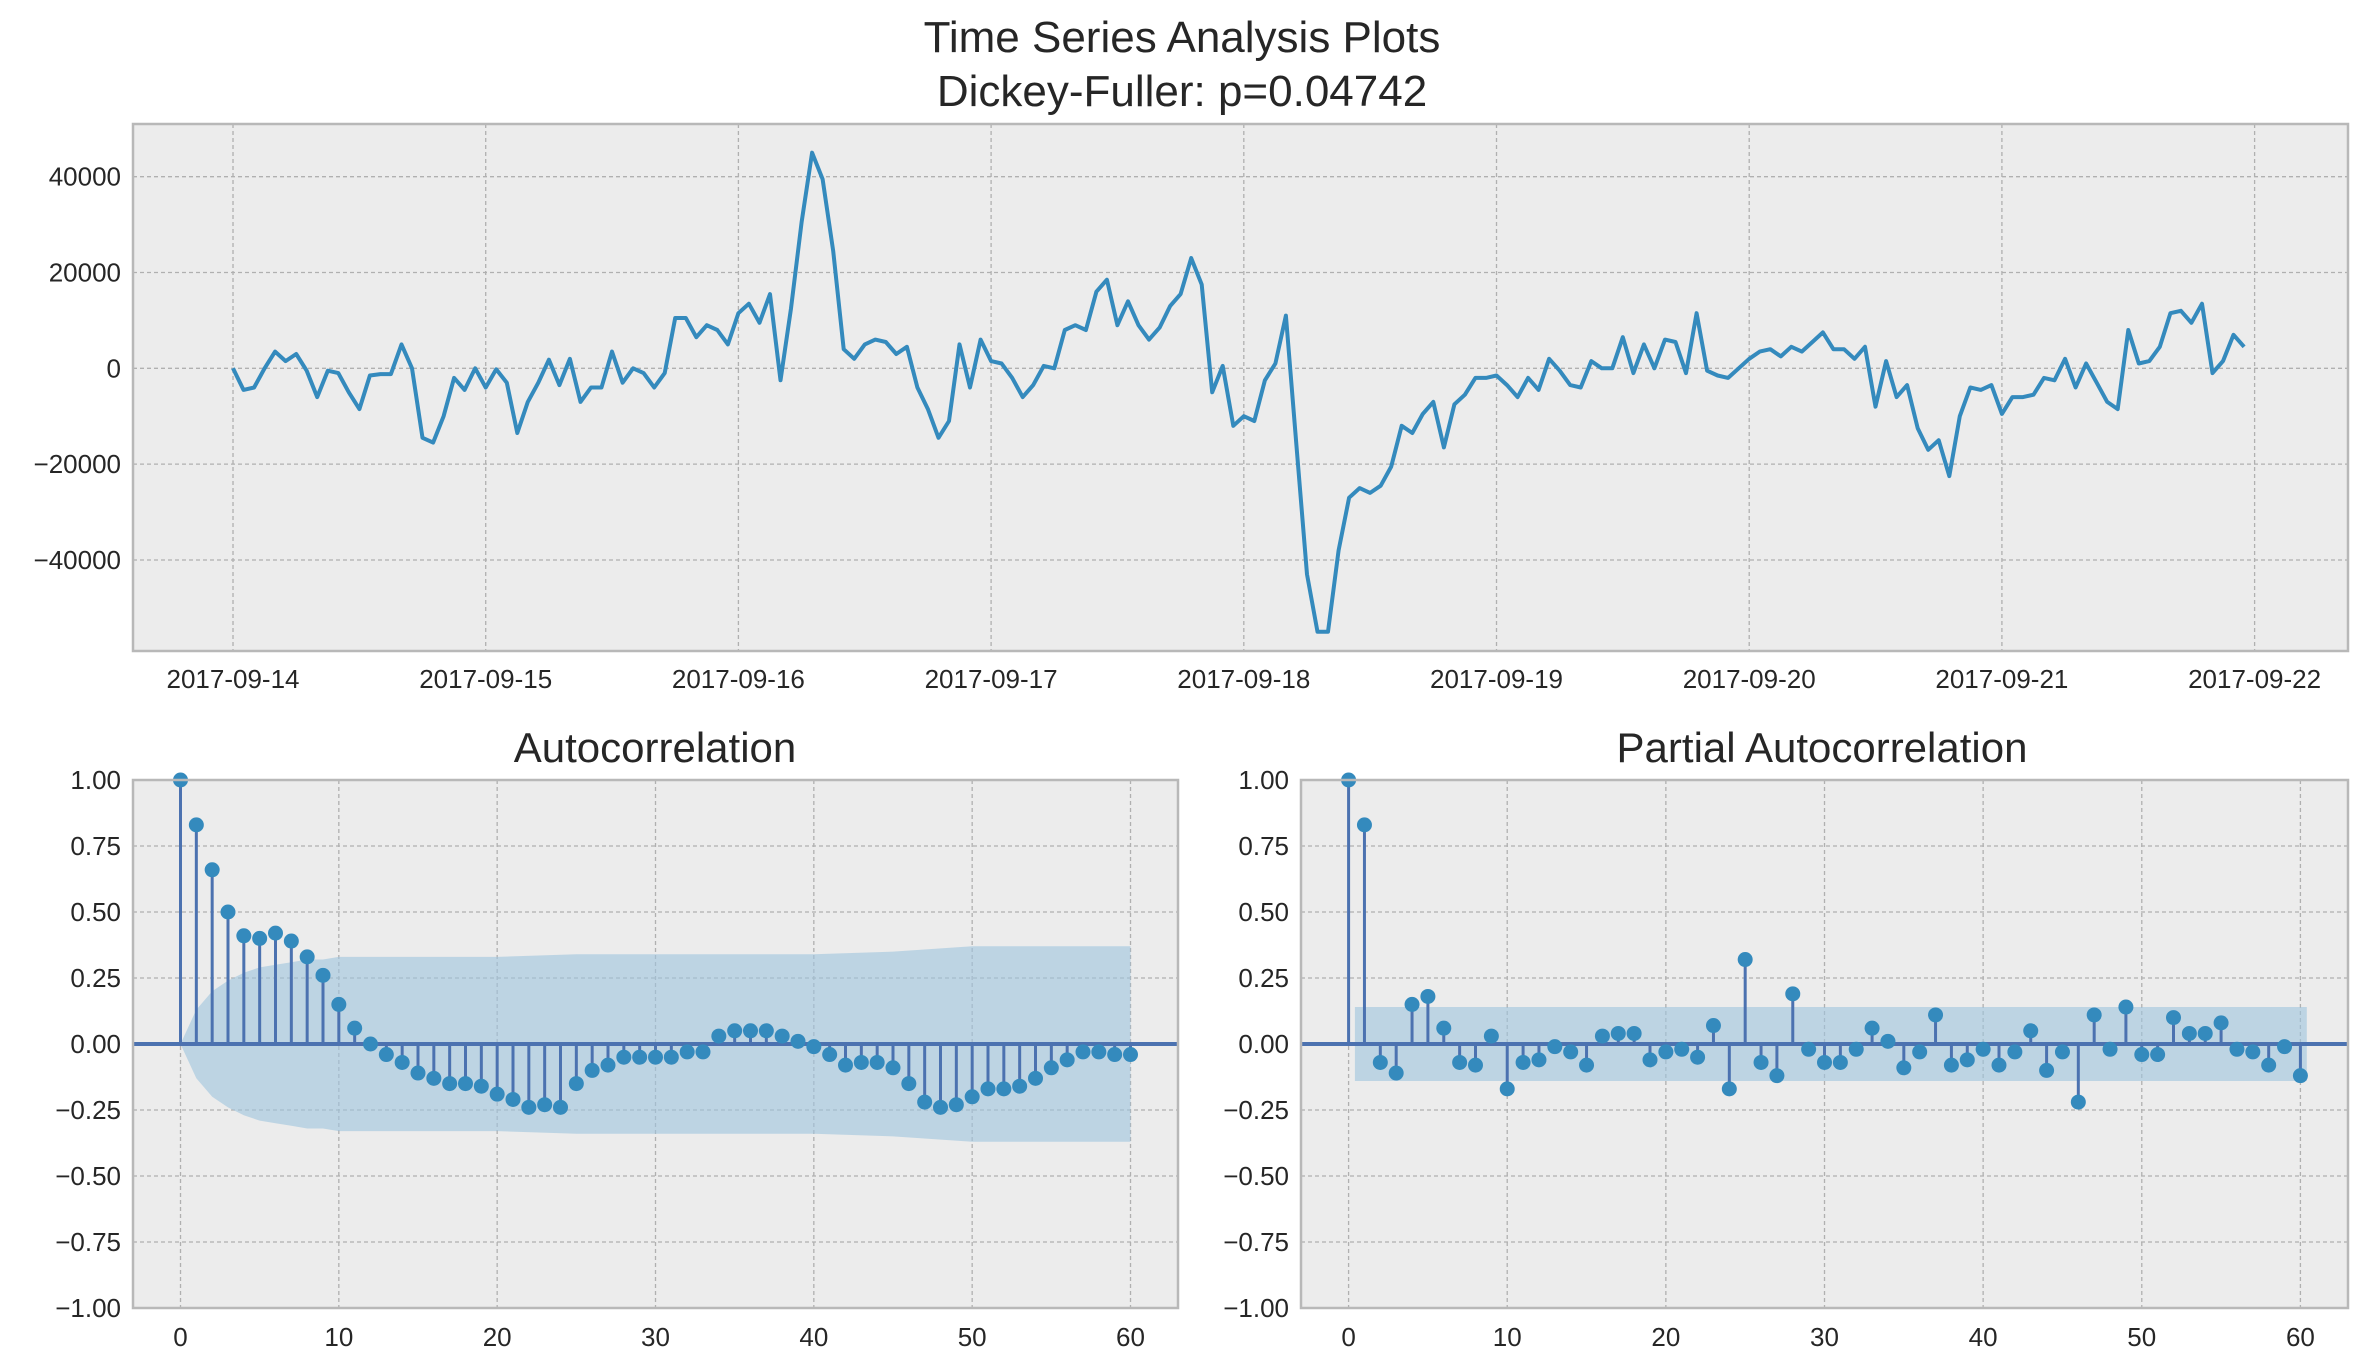 The image size is (2365, 1367). Describe the element at coordinates (85, 273) in the screenshot. I see `timeseries-y-tick-label: 20000` at that location.